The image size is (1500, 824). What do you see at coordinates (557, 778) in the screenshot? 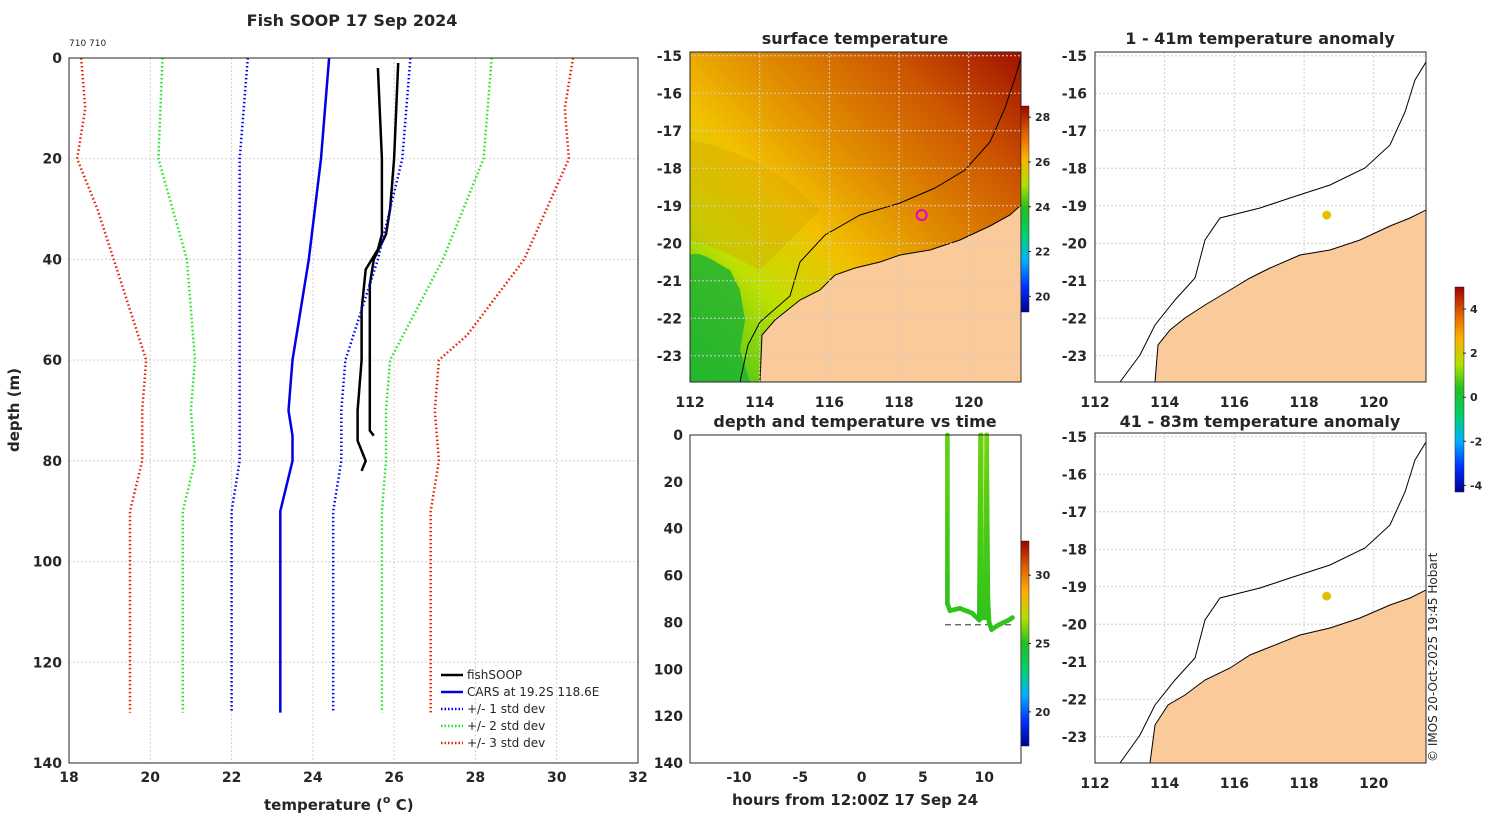
I see `profile-xtick-label: 30` at bounding box center [557, 778].